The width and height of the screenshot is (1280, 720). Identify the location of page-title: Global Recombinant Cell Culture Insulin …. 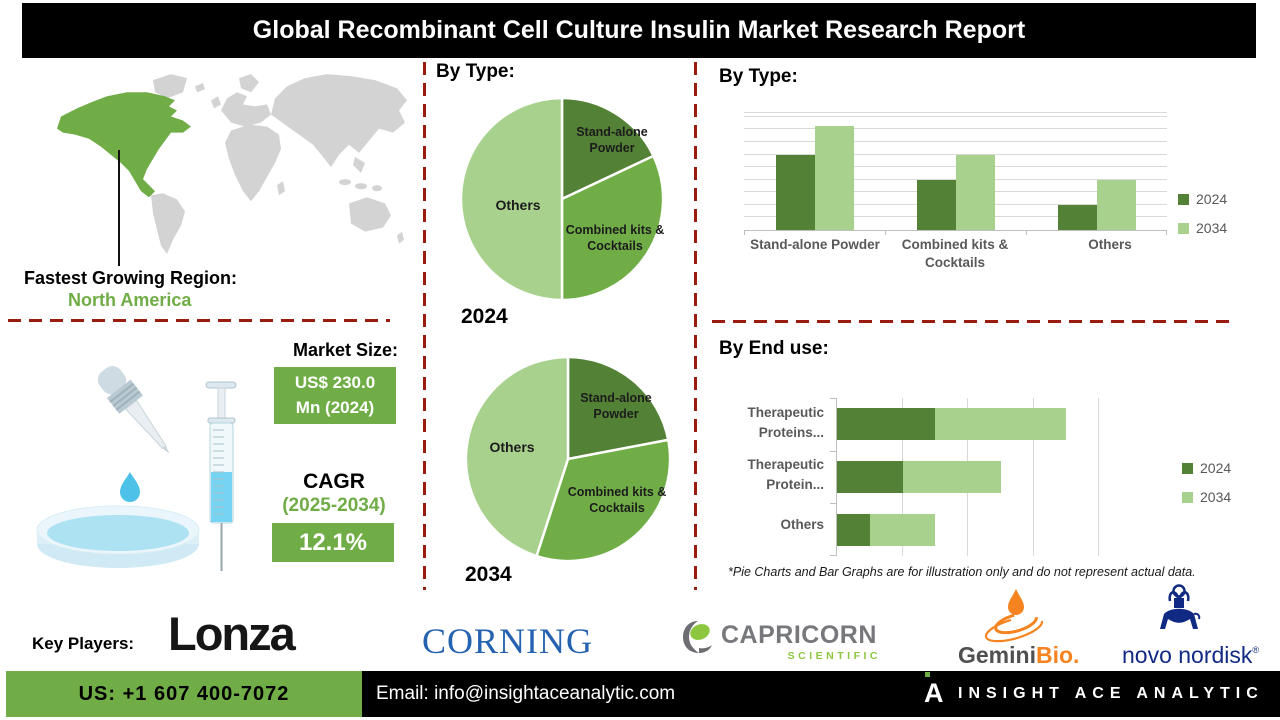
(639, 30).